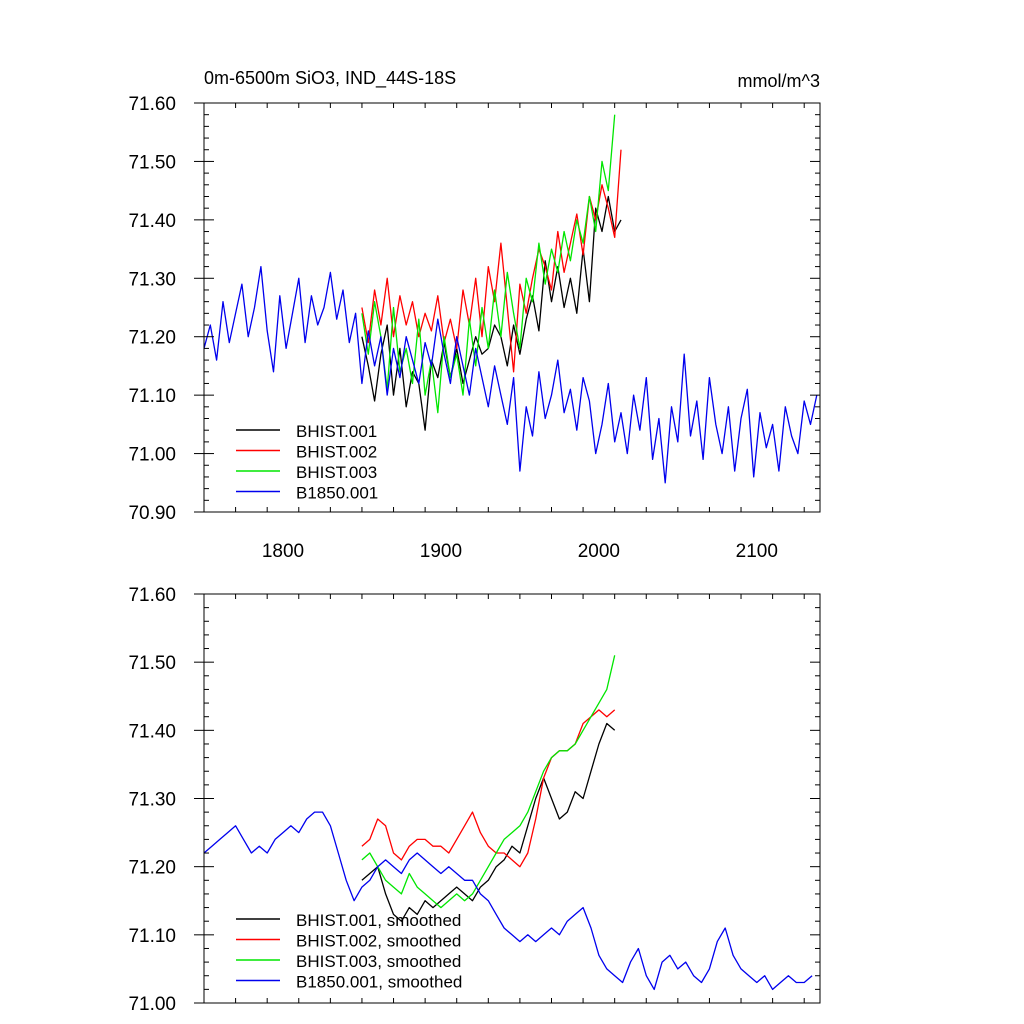  What do you see at coordinates (336, 472) in the screenshot?
I see `legend-label: BHIST.003` at bounding box center [336, 472].